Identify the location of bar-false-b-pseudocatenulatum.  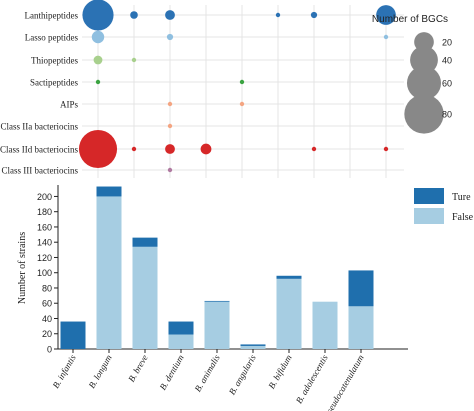
(361, 327).